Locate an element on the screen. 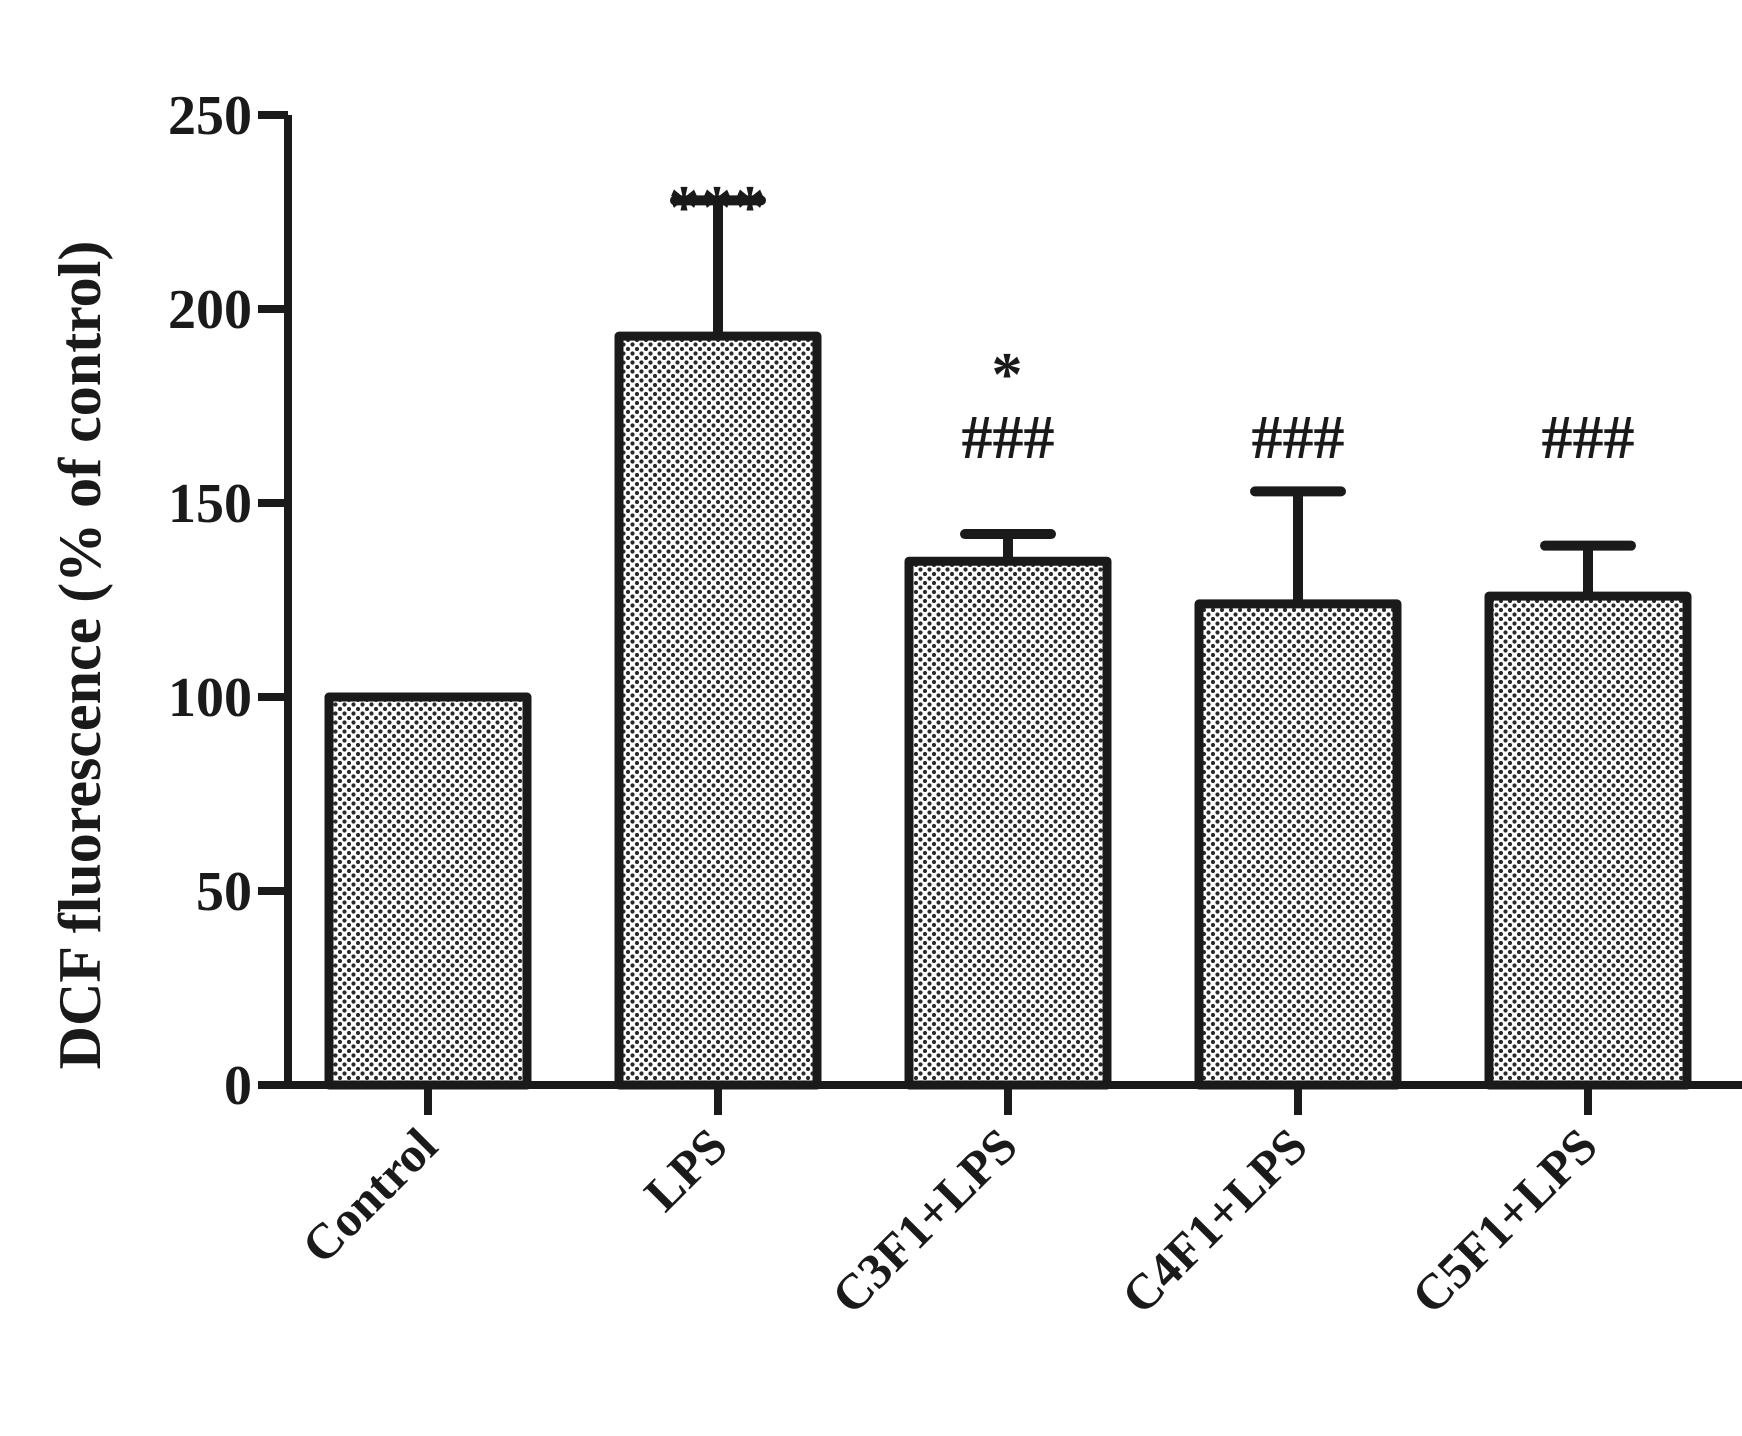 The width and height of the screenshot is (1742, 1436). y-tick-label: 250 is located at coordinates (210, 116).